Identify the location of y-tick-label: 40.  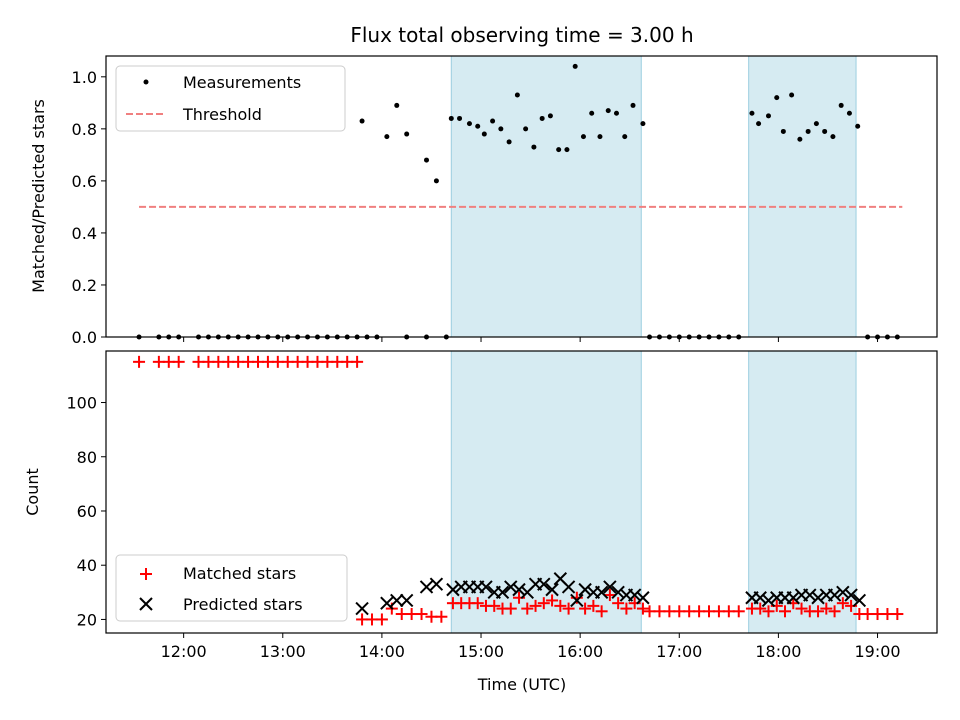
(87, 565).